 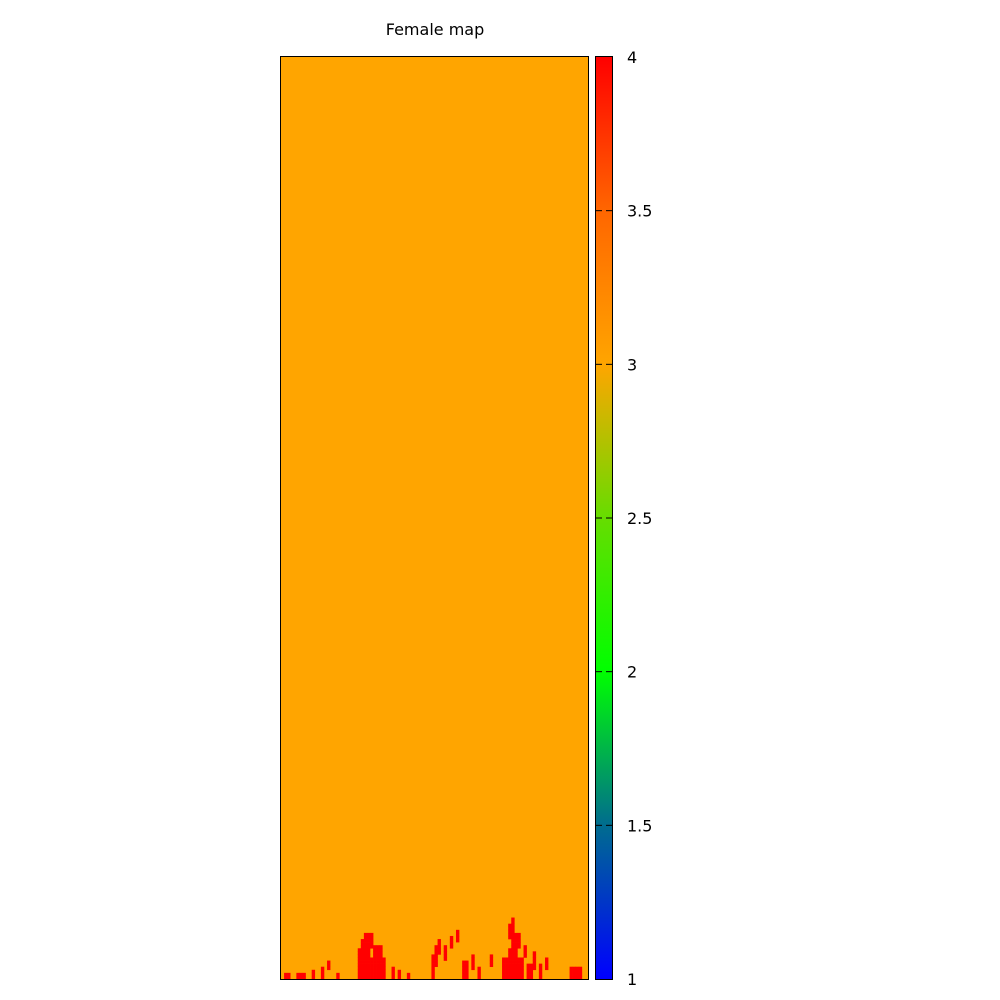 What do you see at coordinates (604, 518) in the screenshot?
I see `colorbar-frame` at bounding box center [604, 518].